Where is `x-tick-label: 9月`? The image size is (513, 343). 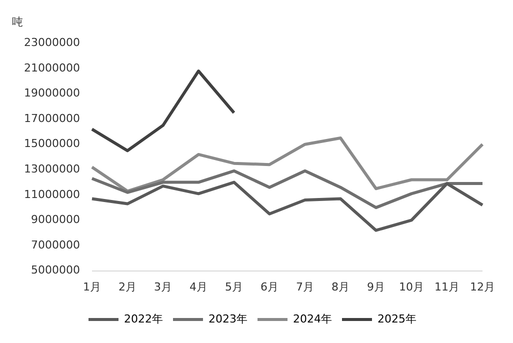 x-tick-label: 9月 is located at coordinates (376, 287).